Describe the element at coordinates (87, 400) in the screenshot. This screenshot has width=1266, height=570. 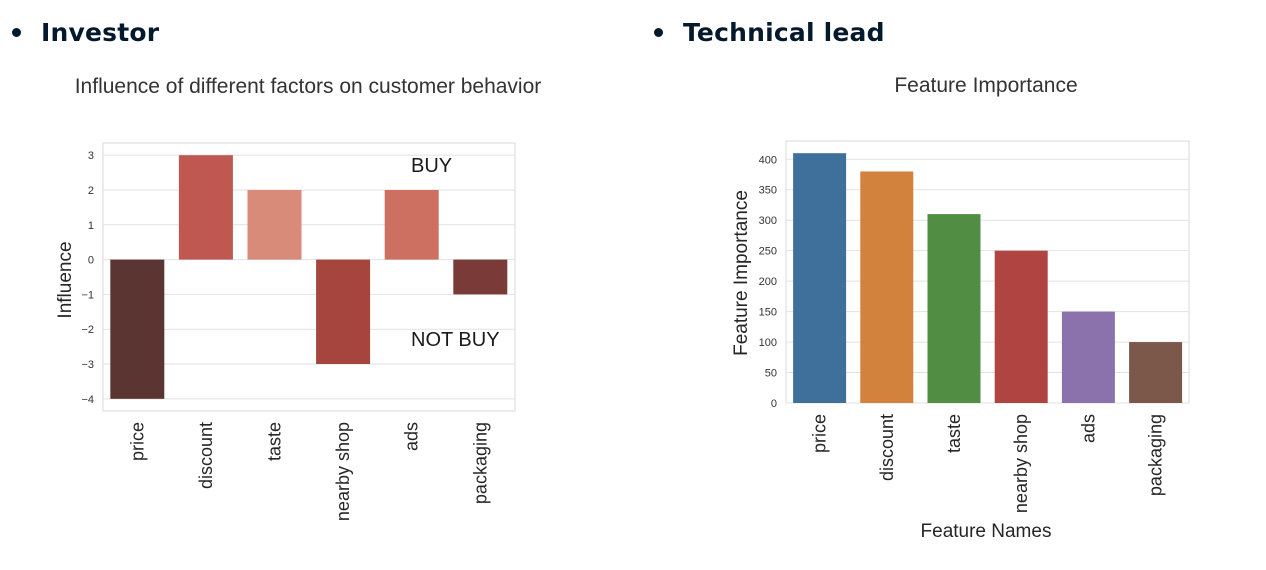
I see `y-tick-label: −4` at that location.